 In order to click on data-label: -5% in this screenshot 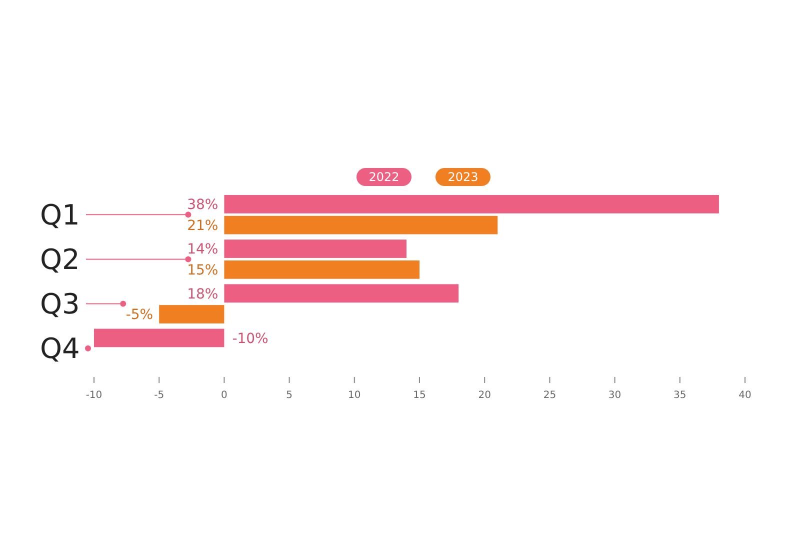, I will do `click(140, 315)`.